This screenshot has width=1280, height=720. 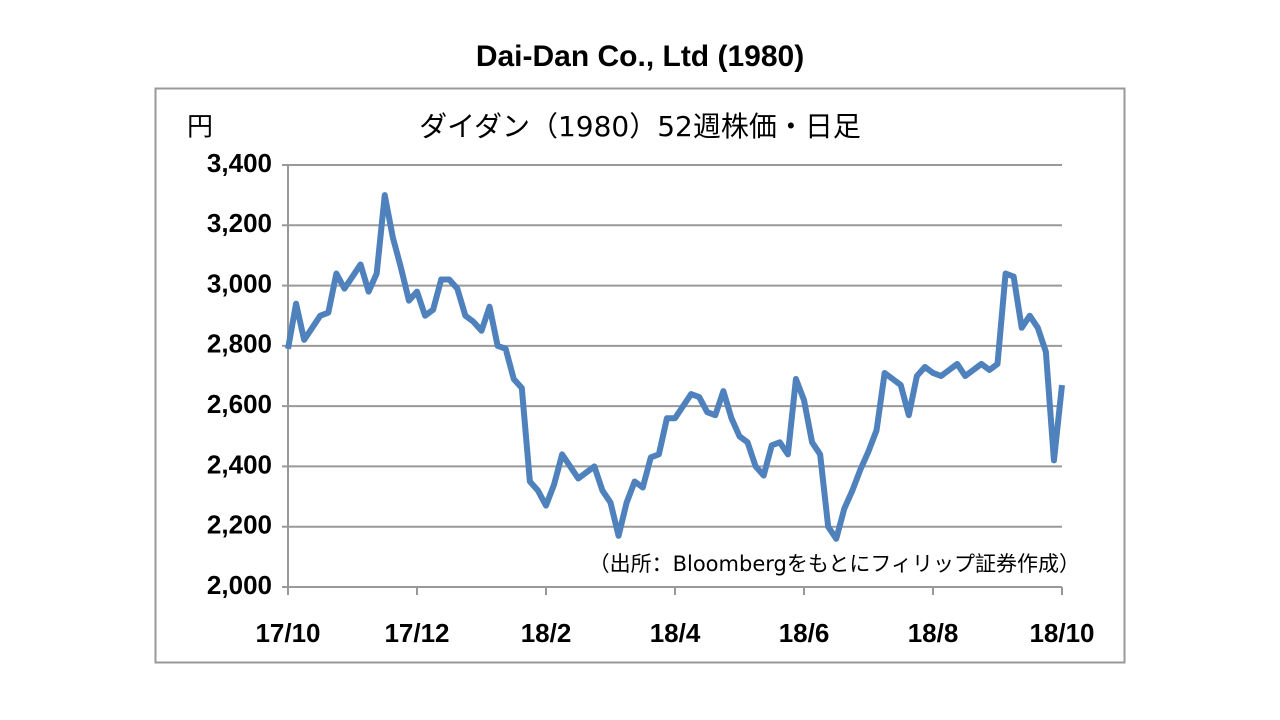 I want to click on y-tick-label: 2,200, so click(x=239, y=525).